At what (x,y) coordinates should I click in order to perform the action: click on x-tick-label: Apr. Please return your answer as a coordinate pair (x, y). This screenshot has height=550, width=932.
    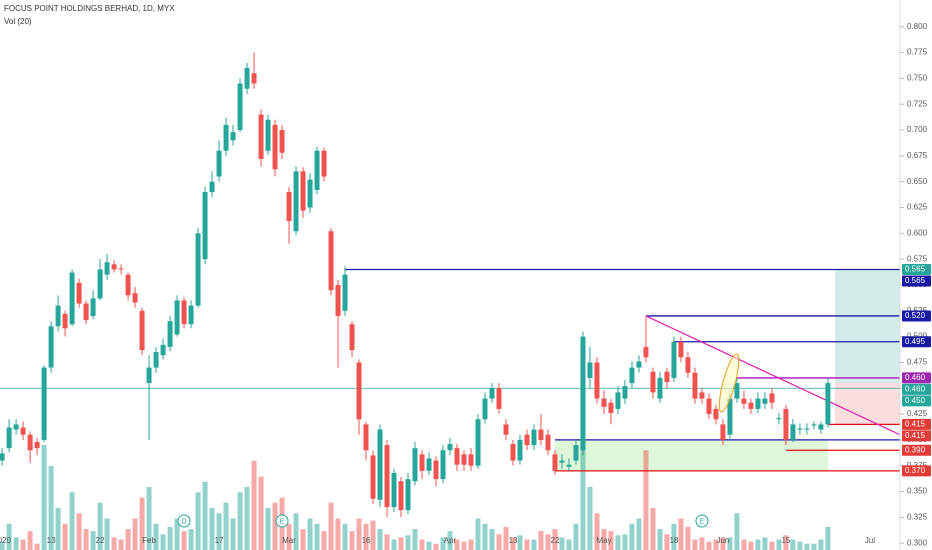
    Looking at the image, I should click on (450, 540).